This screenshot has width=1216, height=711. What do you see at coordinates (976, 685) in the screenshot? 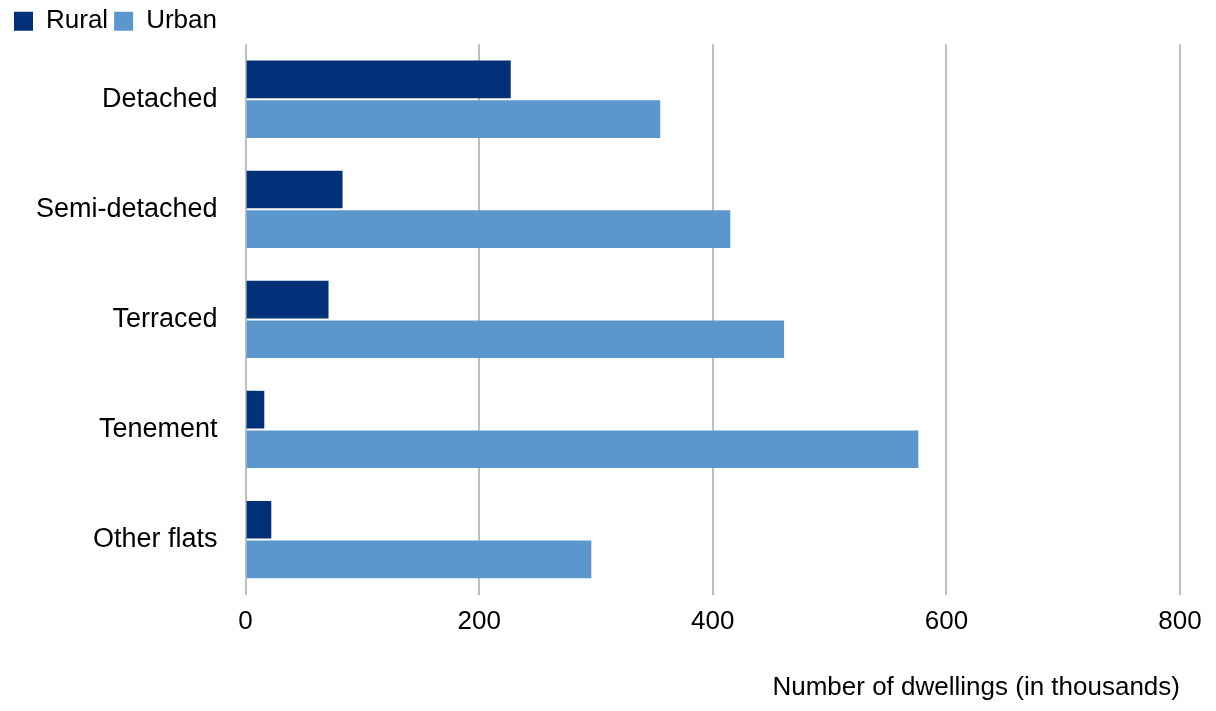
I see `x-axis-title: Number of dwellings (in thousands)` at bounding box center [976, 685].